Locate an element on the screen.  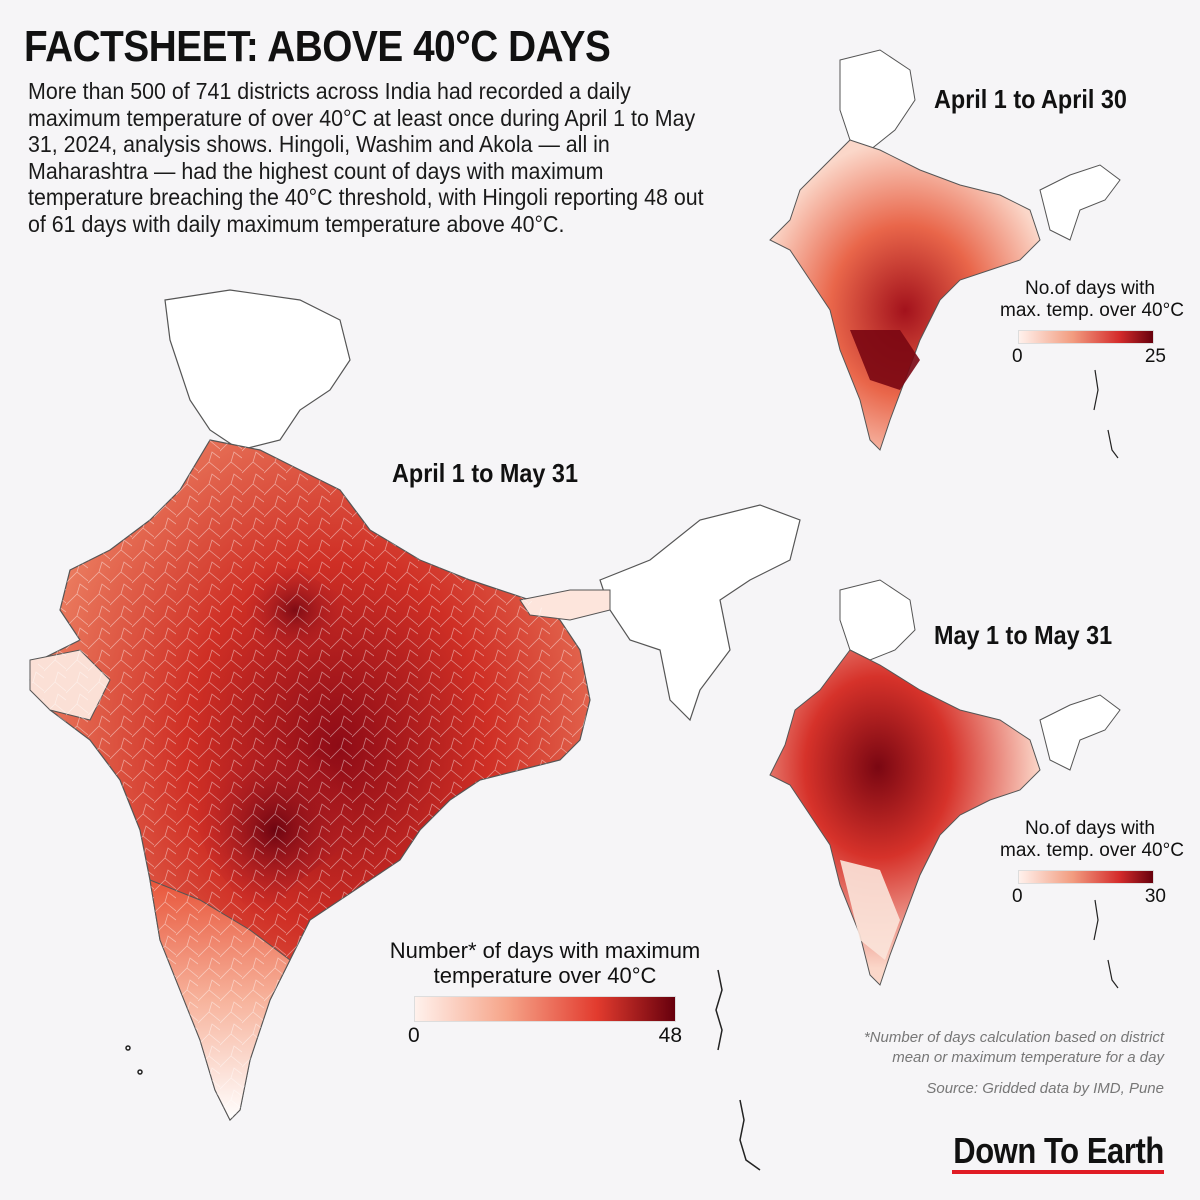
main-legend-min: 0 is located at coordinates (414, 1035).